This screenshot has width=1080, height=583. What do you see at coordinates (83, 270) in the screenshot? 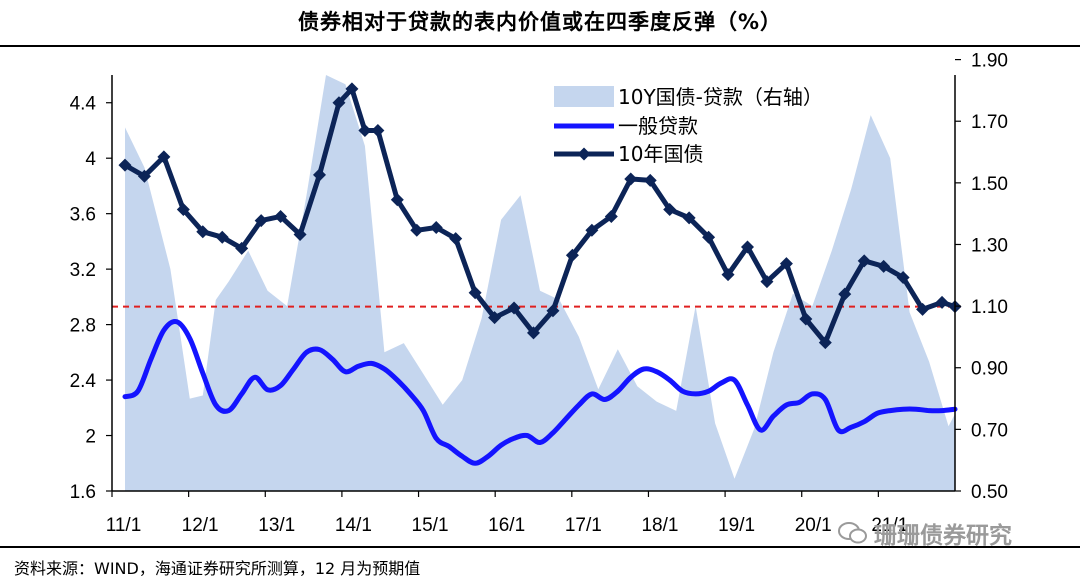
I see `y-left-tick-label: 3.2` at bounding box center [83, 270].